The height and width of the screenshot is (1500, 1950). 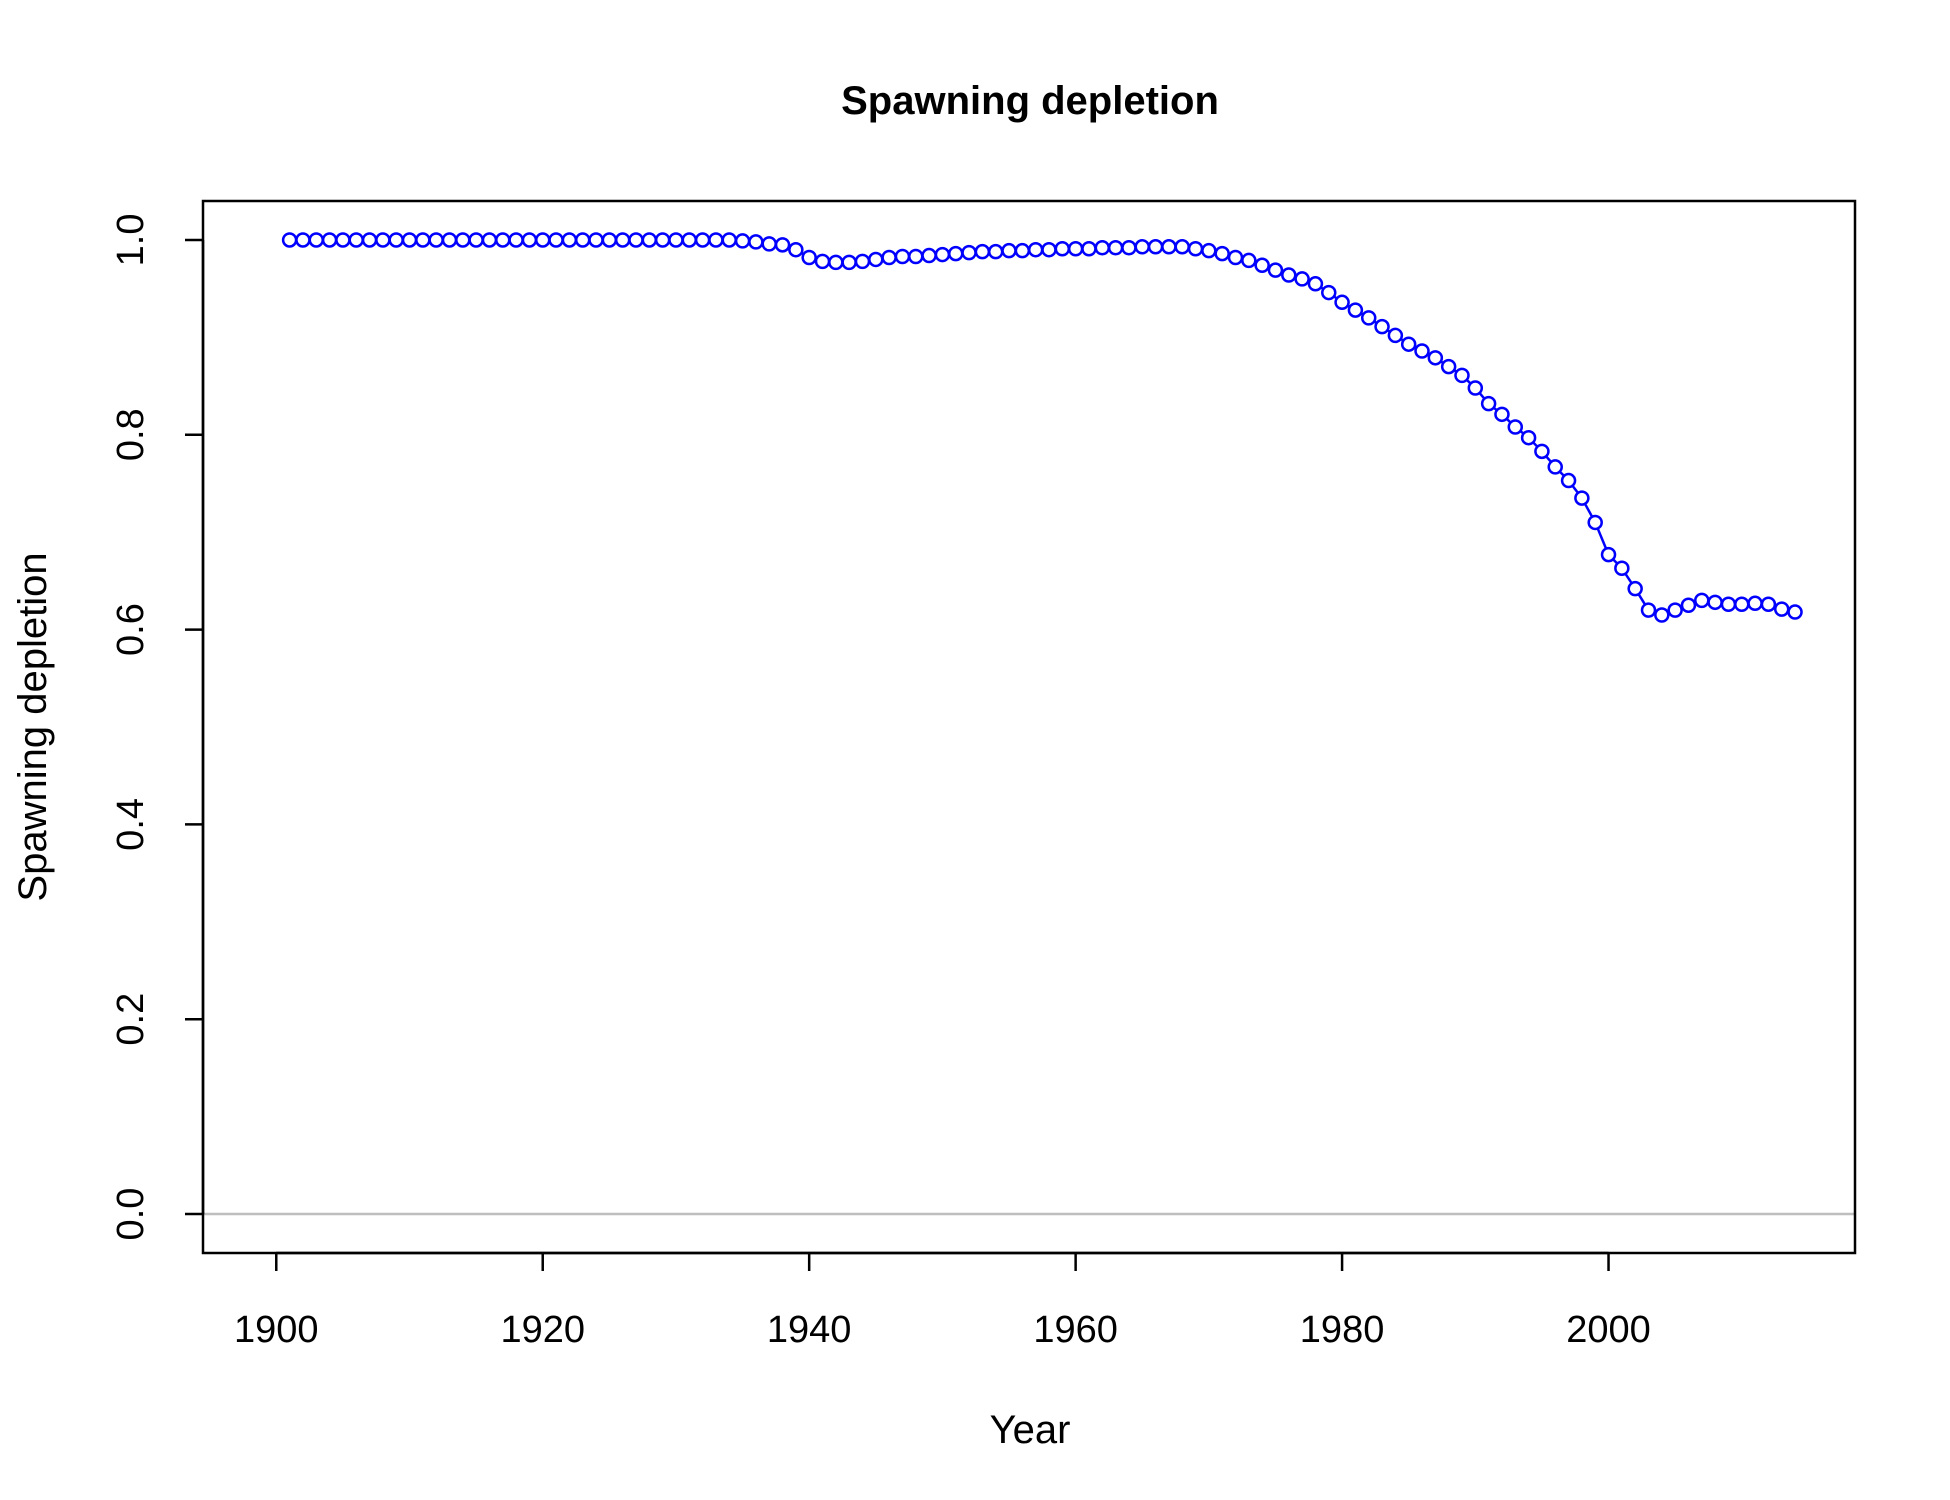 I want to click on y-tick-label: 1.0, so click(x=131, y=240).